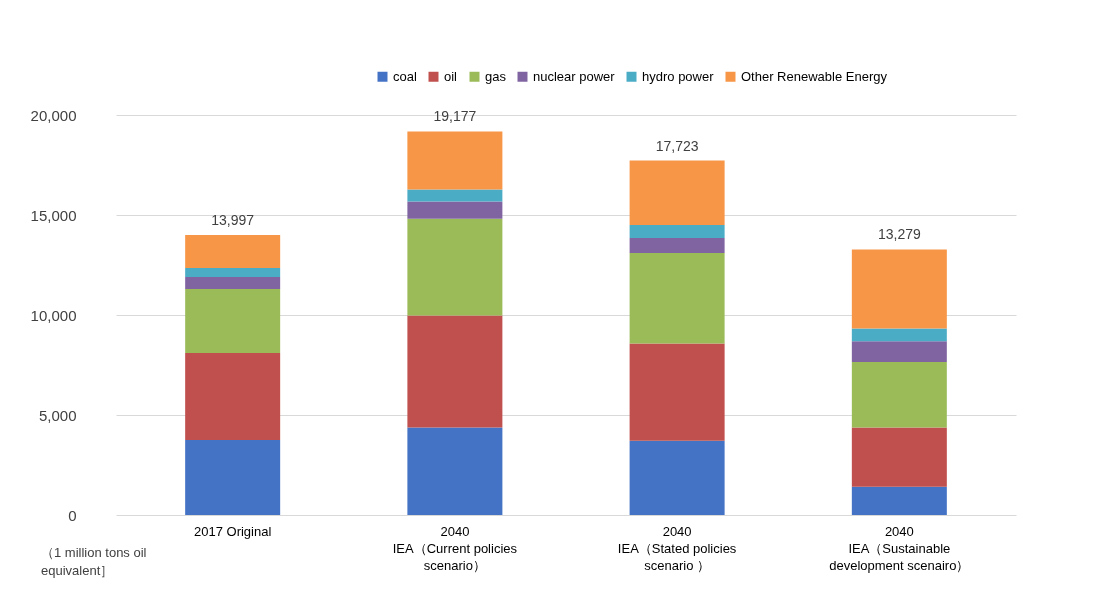 Image resolution: width=1111 pixels, height=607 pixels. What do you see at coordinates (455, 548) in the screenshot?
I see `x-tick-label: 2040 IEA（Current policies scenario）` at bounding box center [455, 548].